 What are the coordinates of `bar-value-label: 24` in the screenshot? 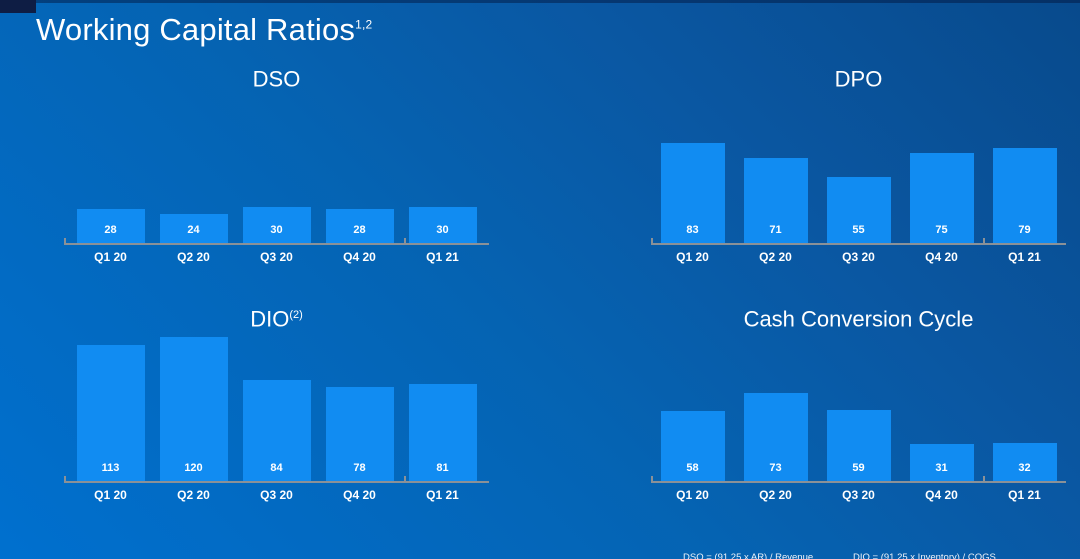 It's located at (193, 230).